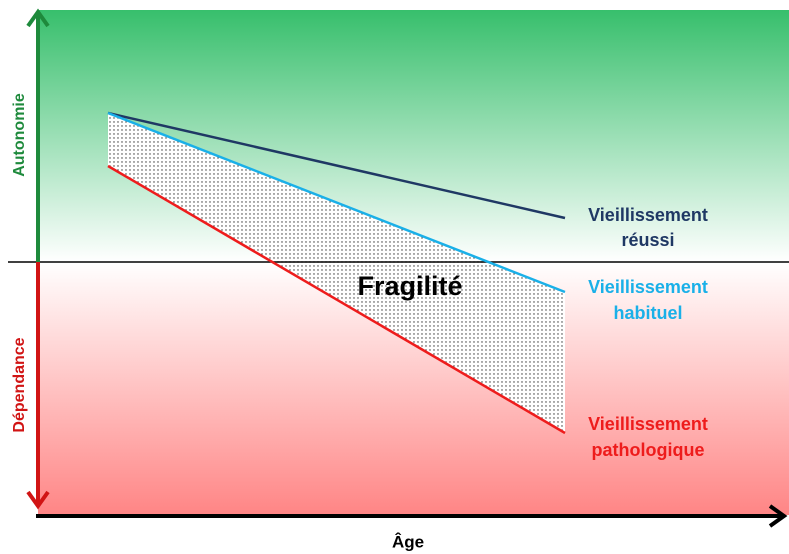  What do you see at coordinates (408, 541) in the screenshot?
I see `x-label: Âge` at bounding box center [408, 541].